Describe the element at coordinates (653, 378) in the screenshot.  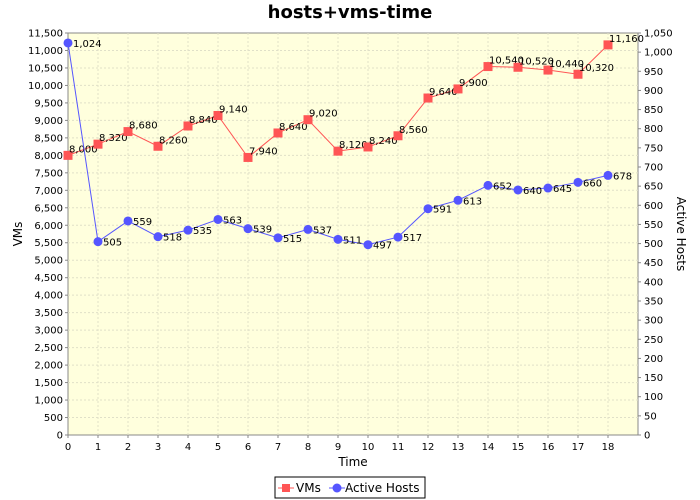
I see `right-tick-label: 150` at that location.